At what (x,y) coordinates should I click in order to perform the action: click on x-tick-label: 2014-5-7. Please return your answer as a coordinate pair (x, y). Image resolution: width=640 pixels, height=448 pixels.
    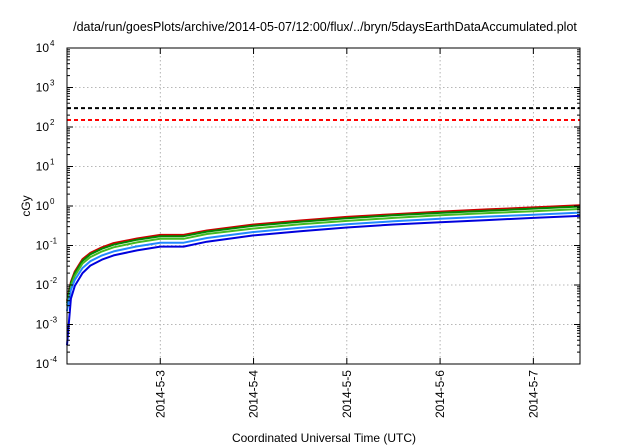
    Looking at the image, I should click on (533, 394).